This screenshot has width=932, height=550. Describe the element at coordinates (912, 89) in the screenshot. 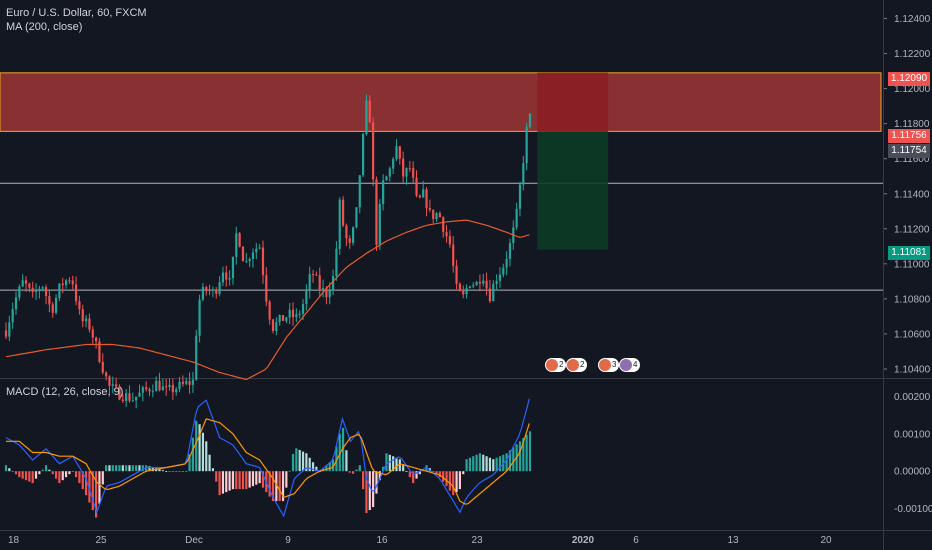

I see `price-axis-label: 1.12000` at that location.